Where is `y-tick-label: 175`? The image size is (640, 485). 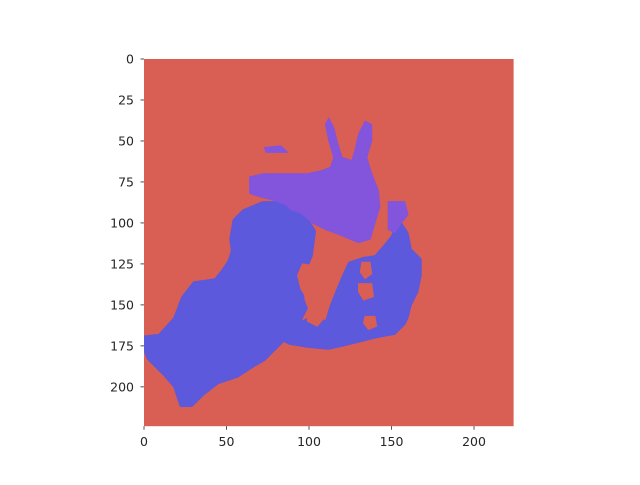 y-tick-label: 175 is located at coordinates (122, 345).